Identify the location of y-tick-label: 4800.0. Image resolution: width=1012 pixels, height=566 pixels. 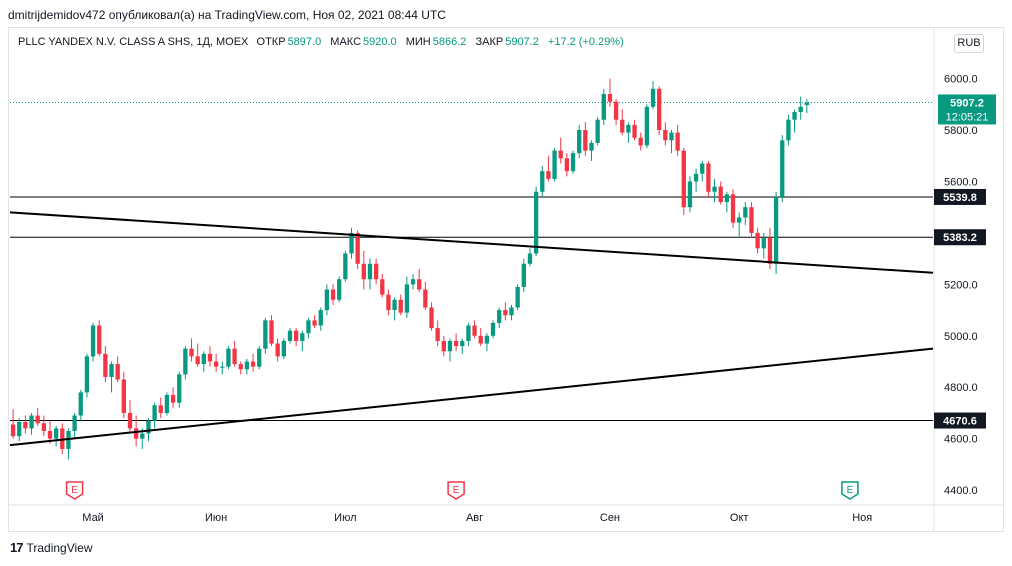
(961, 388).